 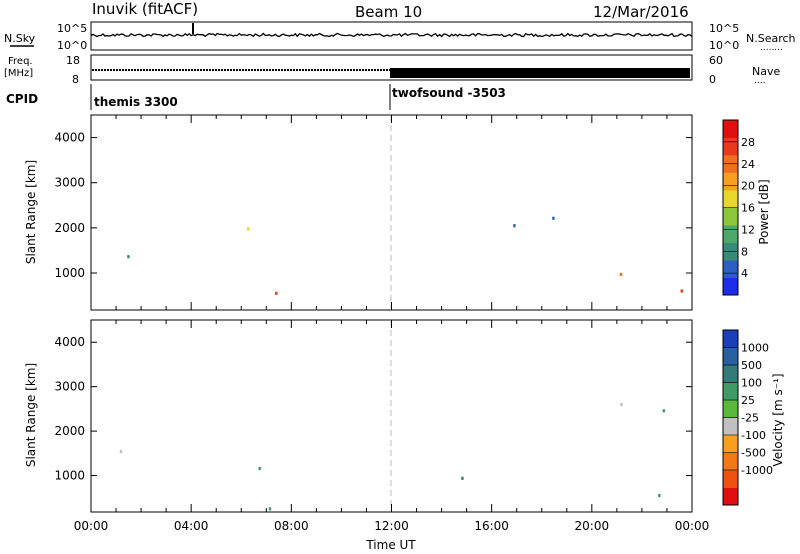 What do you see at coordinates (764, 211) in the screenshot?
I see `power-colorbar-label: Power [dB]` at bounding box center [764, 211].